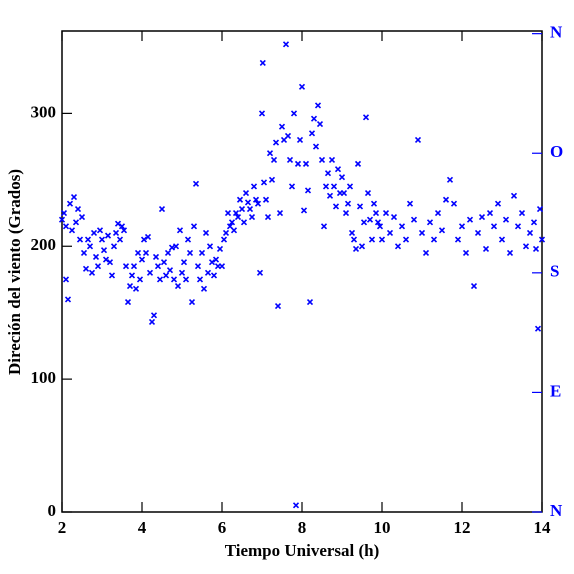  What do you see at coordinates (556, 510) in the screenshot?
I see `y2-tick-label: N` at bounding box center [556, 510].